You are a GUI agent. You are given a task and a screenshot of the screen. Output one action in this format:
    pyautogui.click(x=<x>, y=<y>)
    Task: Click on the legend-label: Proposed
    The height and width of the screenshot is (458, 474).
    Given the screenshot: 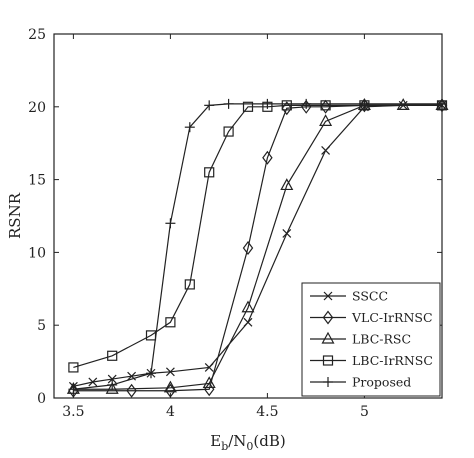 What is the action you would take?
    pyautogui.click(x=381, y=382)
    